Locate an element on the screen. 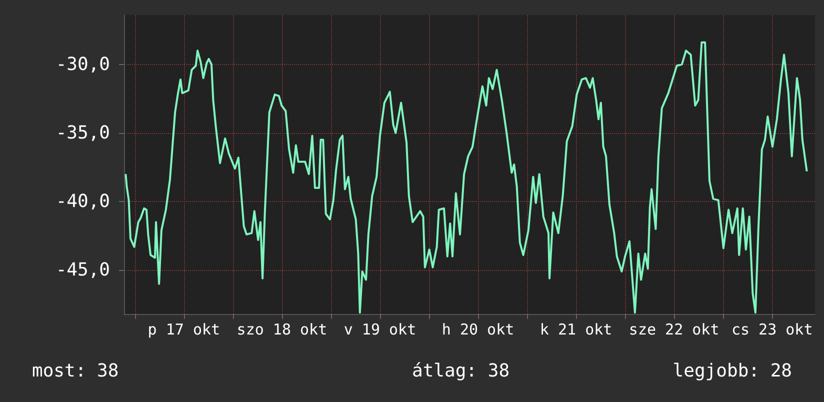  x-tick-label: p 17 okt is located at coordinates (184, 329).